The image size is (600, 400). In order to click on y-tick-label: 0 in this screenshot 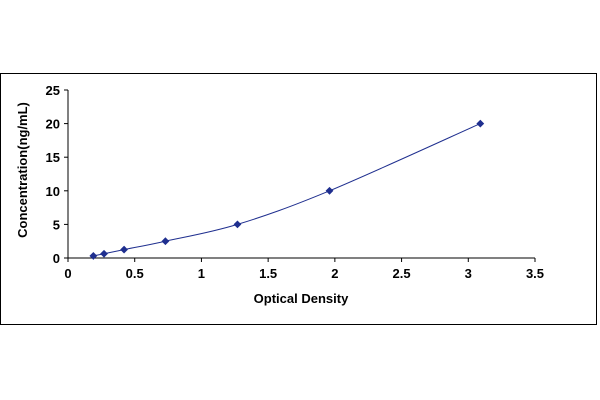, I will do `click(56, 258)`.